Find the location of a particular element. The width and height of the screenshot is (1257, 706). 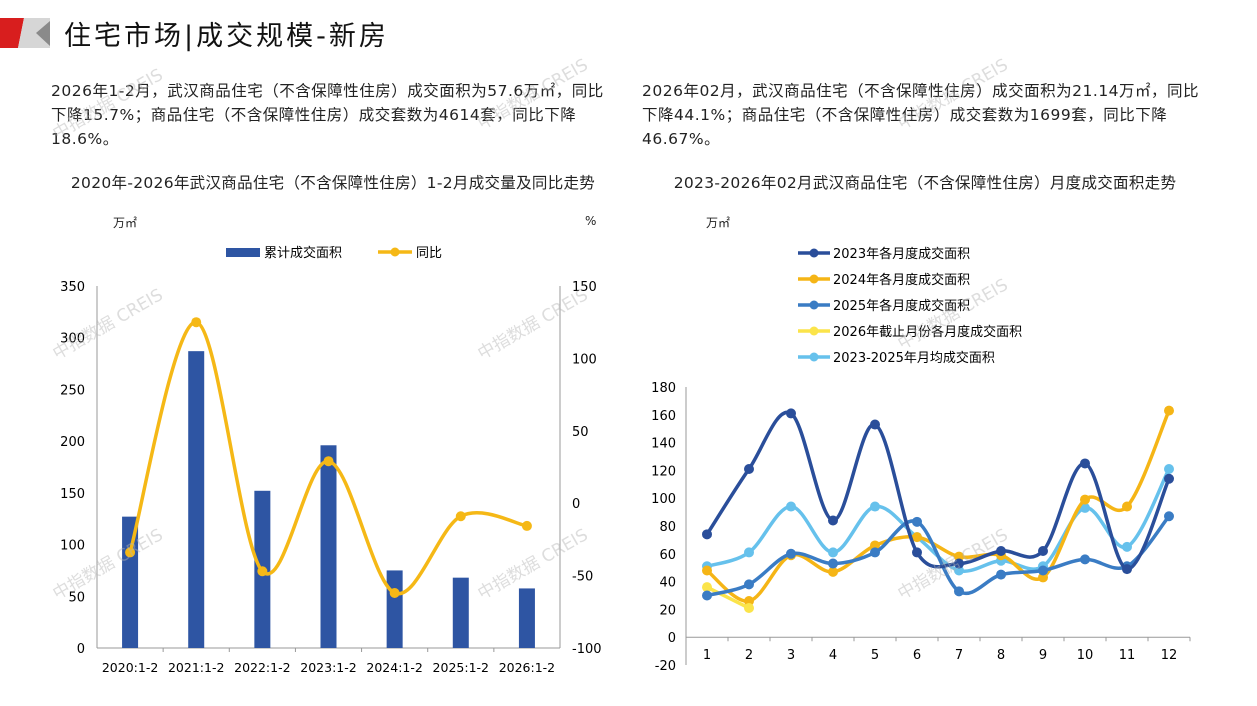

x-tick-label: 2 is located at coordinates (749, 655).